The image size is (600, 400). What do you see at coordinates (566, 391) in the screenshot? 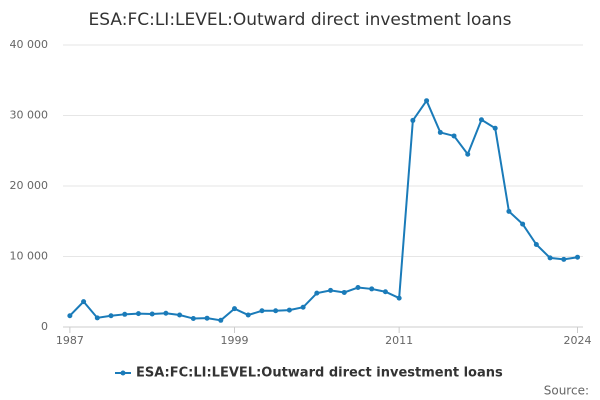
I see `source-label: Source:` at bounding box center [566, 391].